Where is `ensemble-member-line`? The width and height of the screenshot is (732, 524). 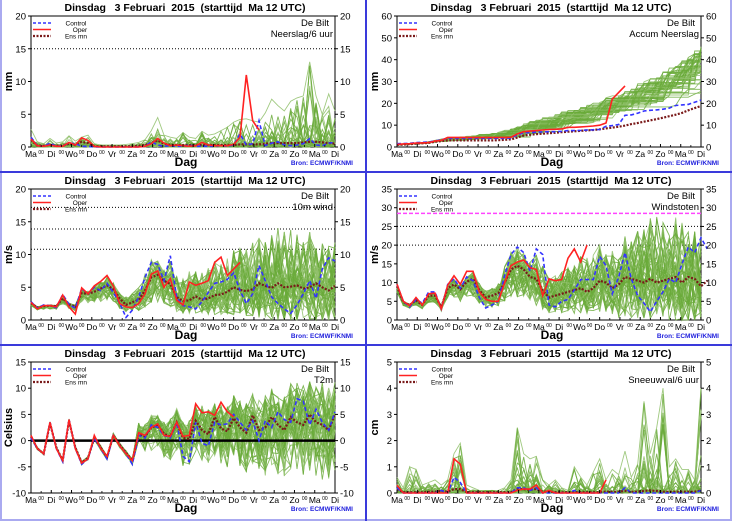
ensemble-member-line is located at coordinates (548, 100).